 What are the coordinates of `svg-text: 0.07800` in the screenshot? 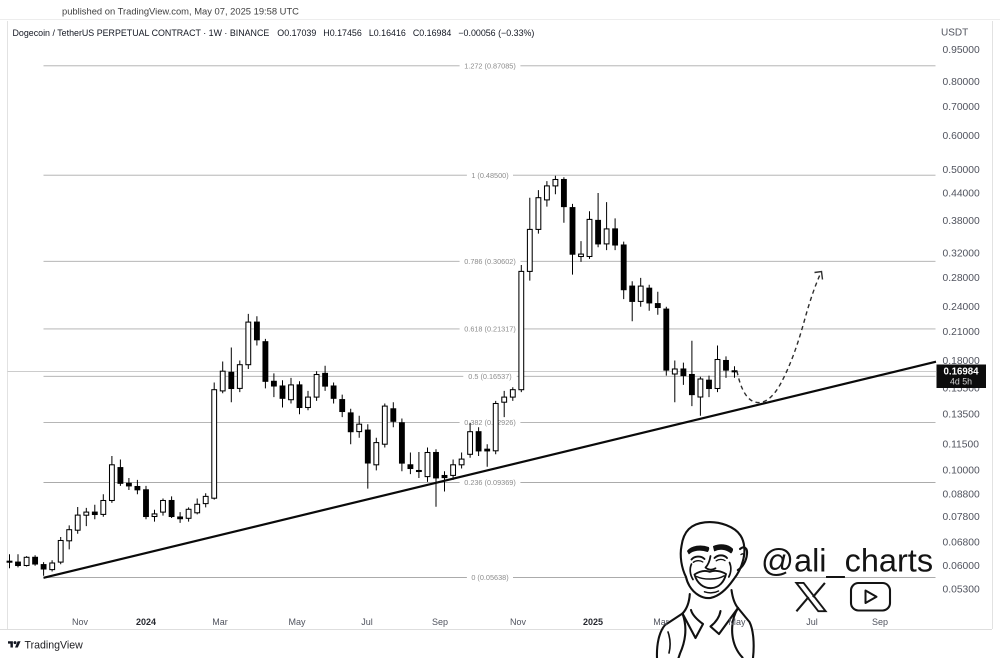 It's located at (961, 517).